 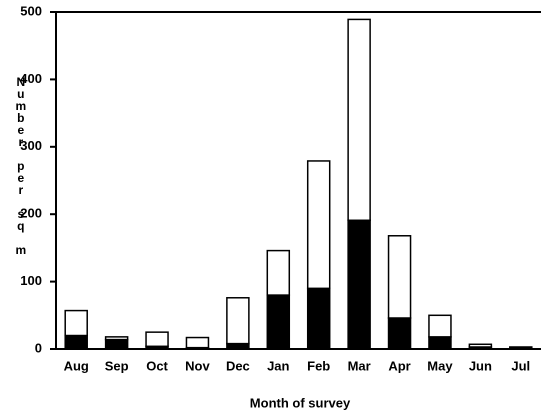 What do you see at coordinates (440, 365) in the screenshot?
I see `x-tick-label: May` at bounding box center [440, 365].